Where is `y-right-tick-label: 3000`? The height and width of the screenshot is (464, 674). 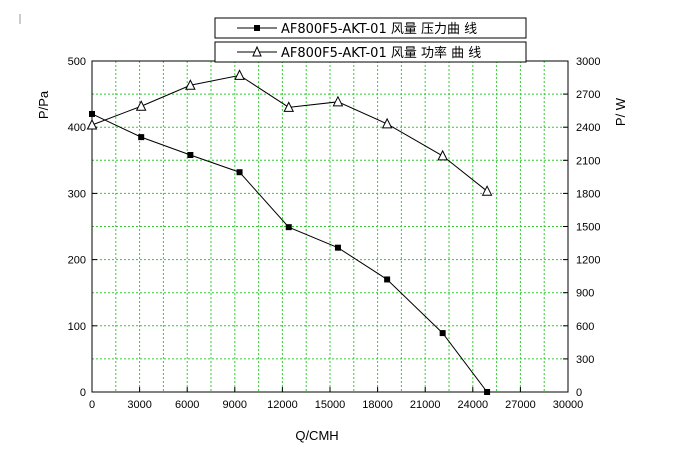 y-right-tick-label: 3000 is located at coordinates (588, 62).